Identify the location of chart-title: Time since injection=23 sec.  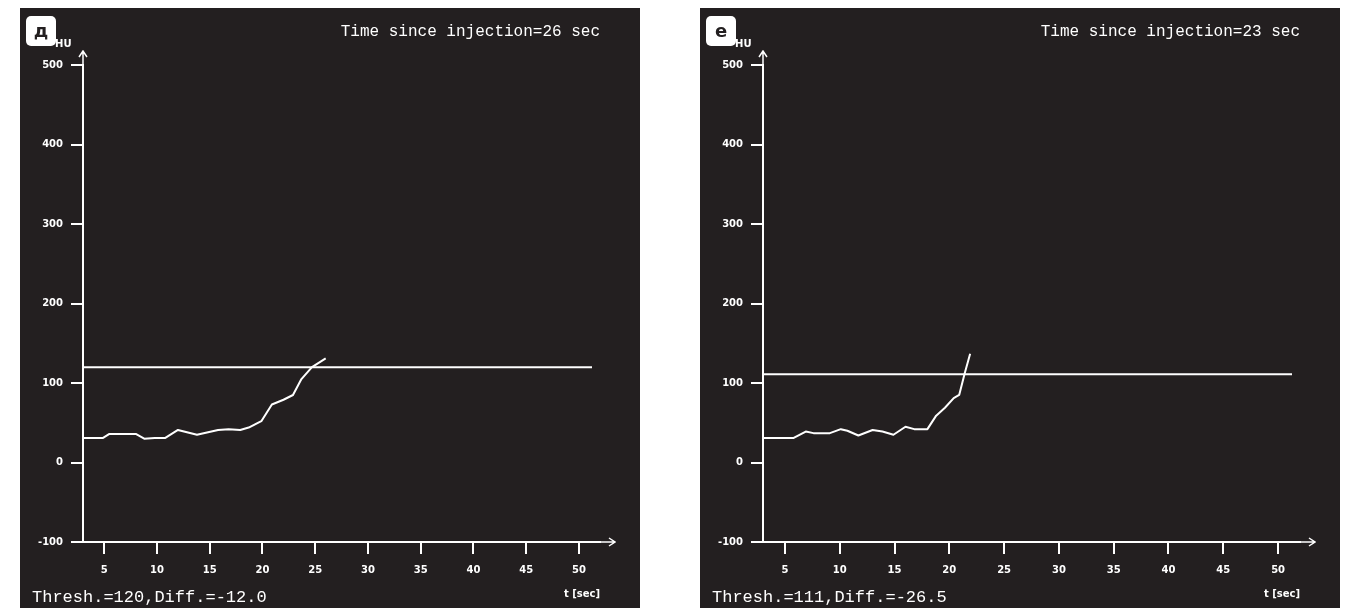
(1170, 31).